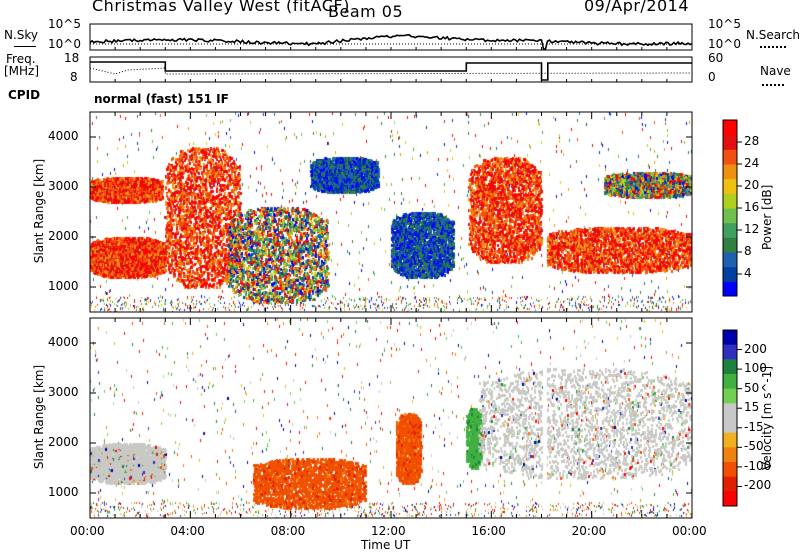 The image size is (800, 554). I want to click on y-tick-label-1-3: 4000, so click(63, 342).